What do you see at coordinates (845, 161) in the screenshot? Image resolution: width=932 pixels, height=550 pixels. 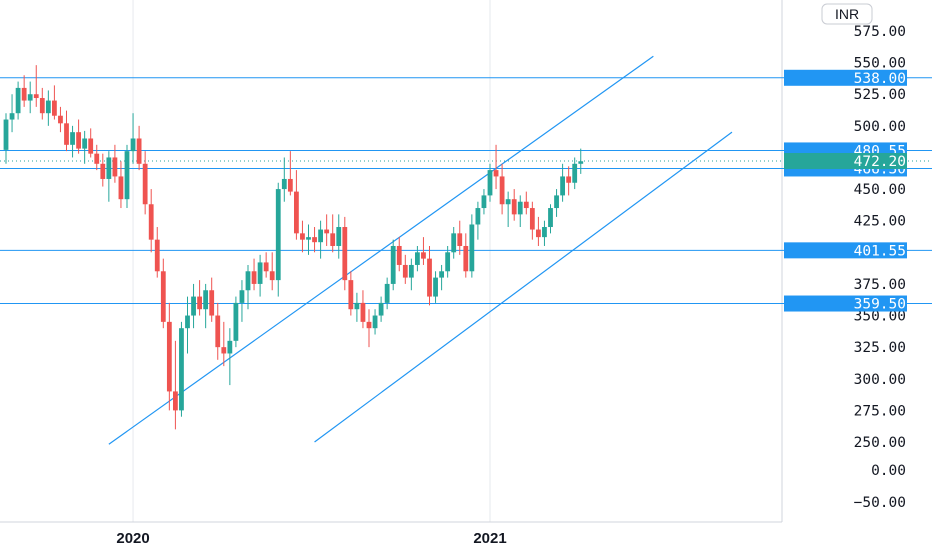 I see `price-tag-box` at bounding box center [845, 161].